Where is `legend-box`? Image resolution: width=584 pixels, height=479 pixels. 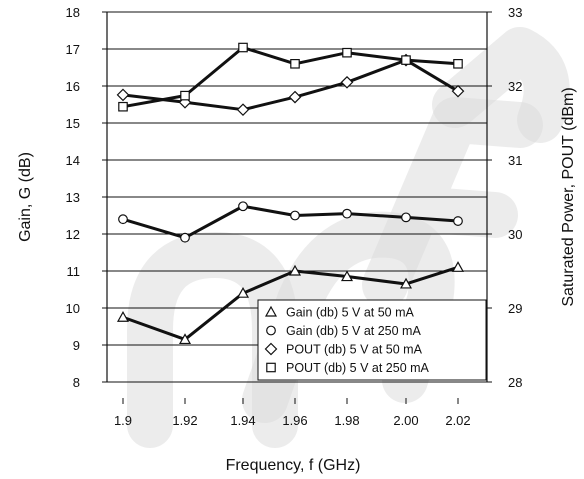
legend-box is located at coordinates (372, 340).